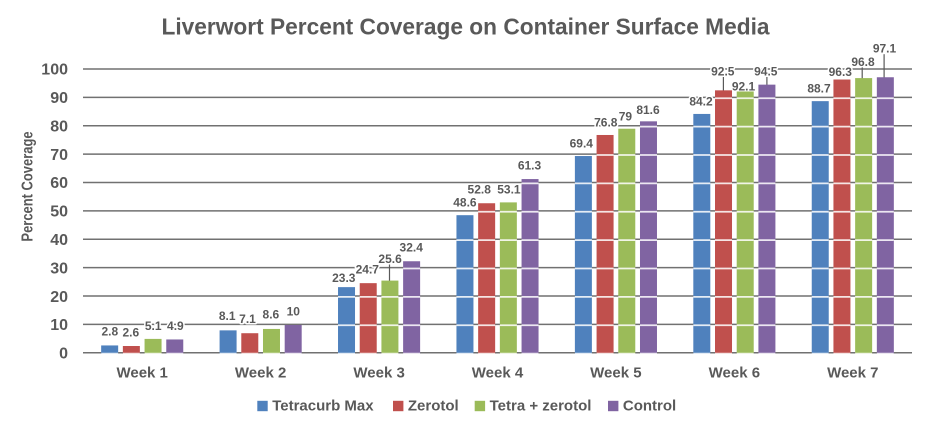 The height and width of the screenshot is (436, 931). Describe the element at coordinates (59, 297) in the screenshot. I see `svg-text: 20` at that location.